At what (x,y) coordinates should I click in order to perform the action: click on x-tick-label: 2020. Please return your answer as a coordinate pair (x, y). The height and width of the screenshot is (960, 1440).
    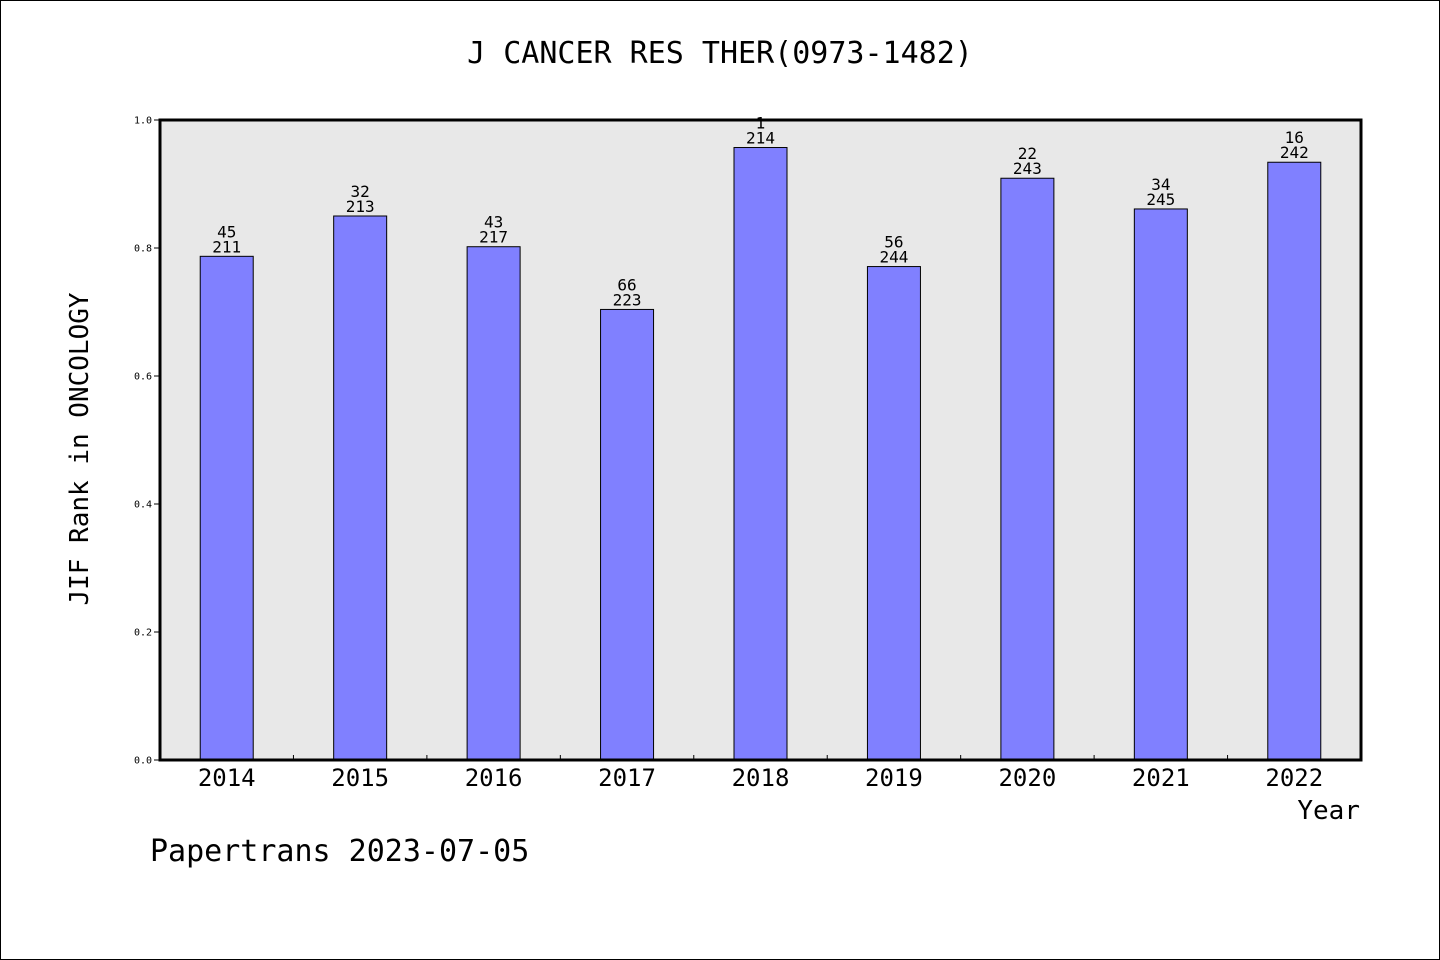
    Looking at the image, I should click on (1027, 778).